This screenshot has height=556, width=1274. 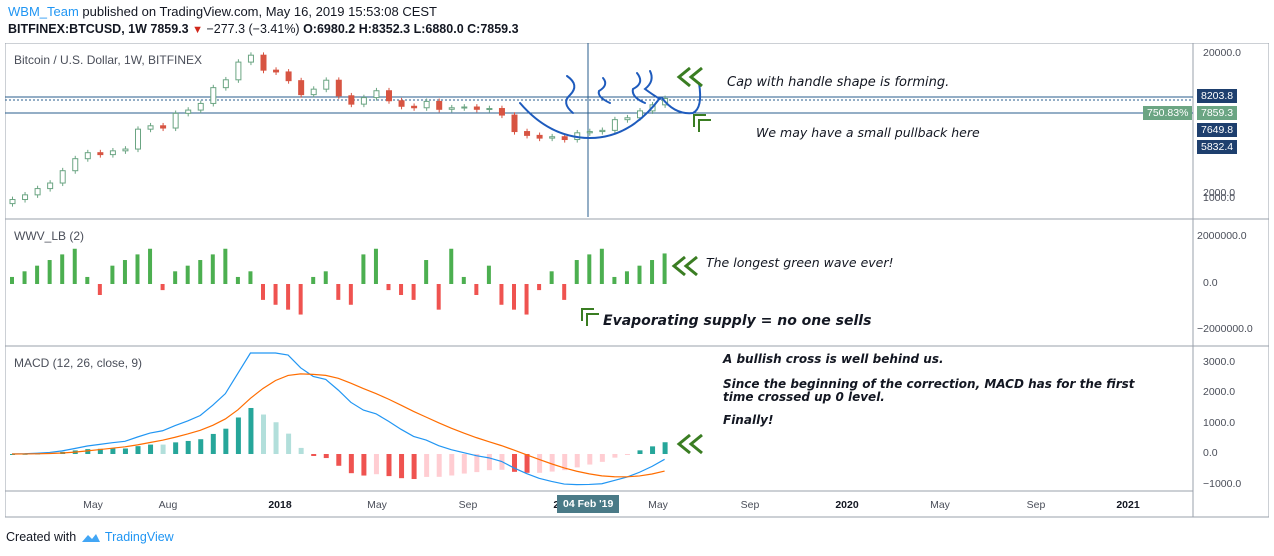 What do you see at coordinates (139, 537) in the screenshot?
I see `tradingview-brand-link: TradingView` at bounding box center [139, 537].